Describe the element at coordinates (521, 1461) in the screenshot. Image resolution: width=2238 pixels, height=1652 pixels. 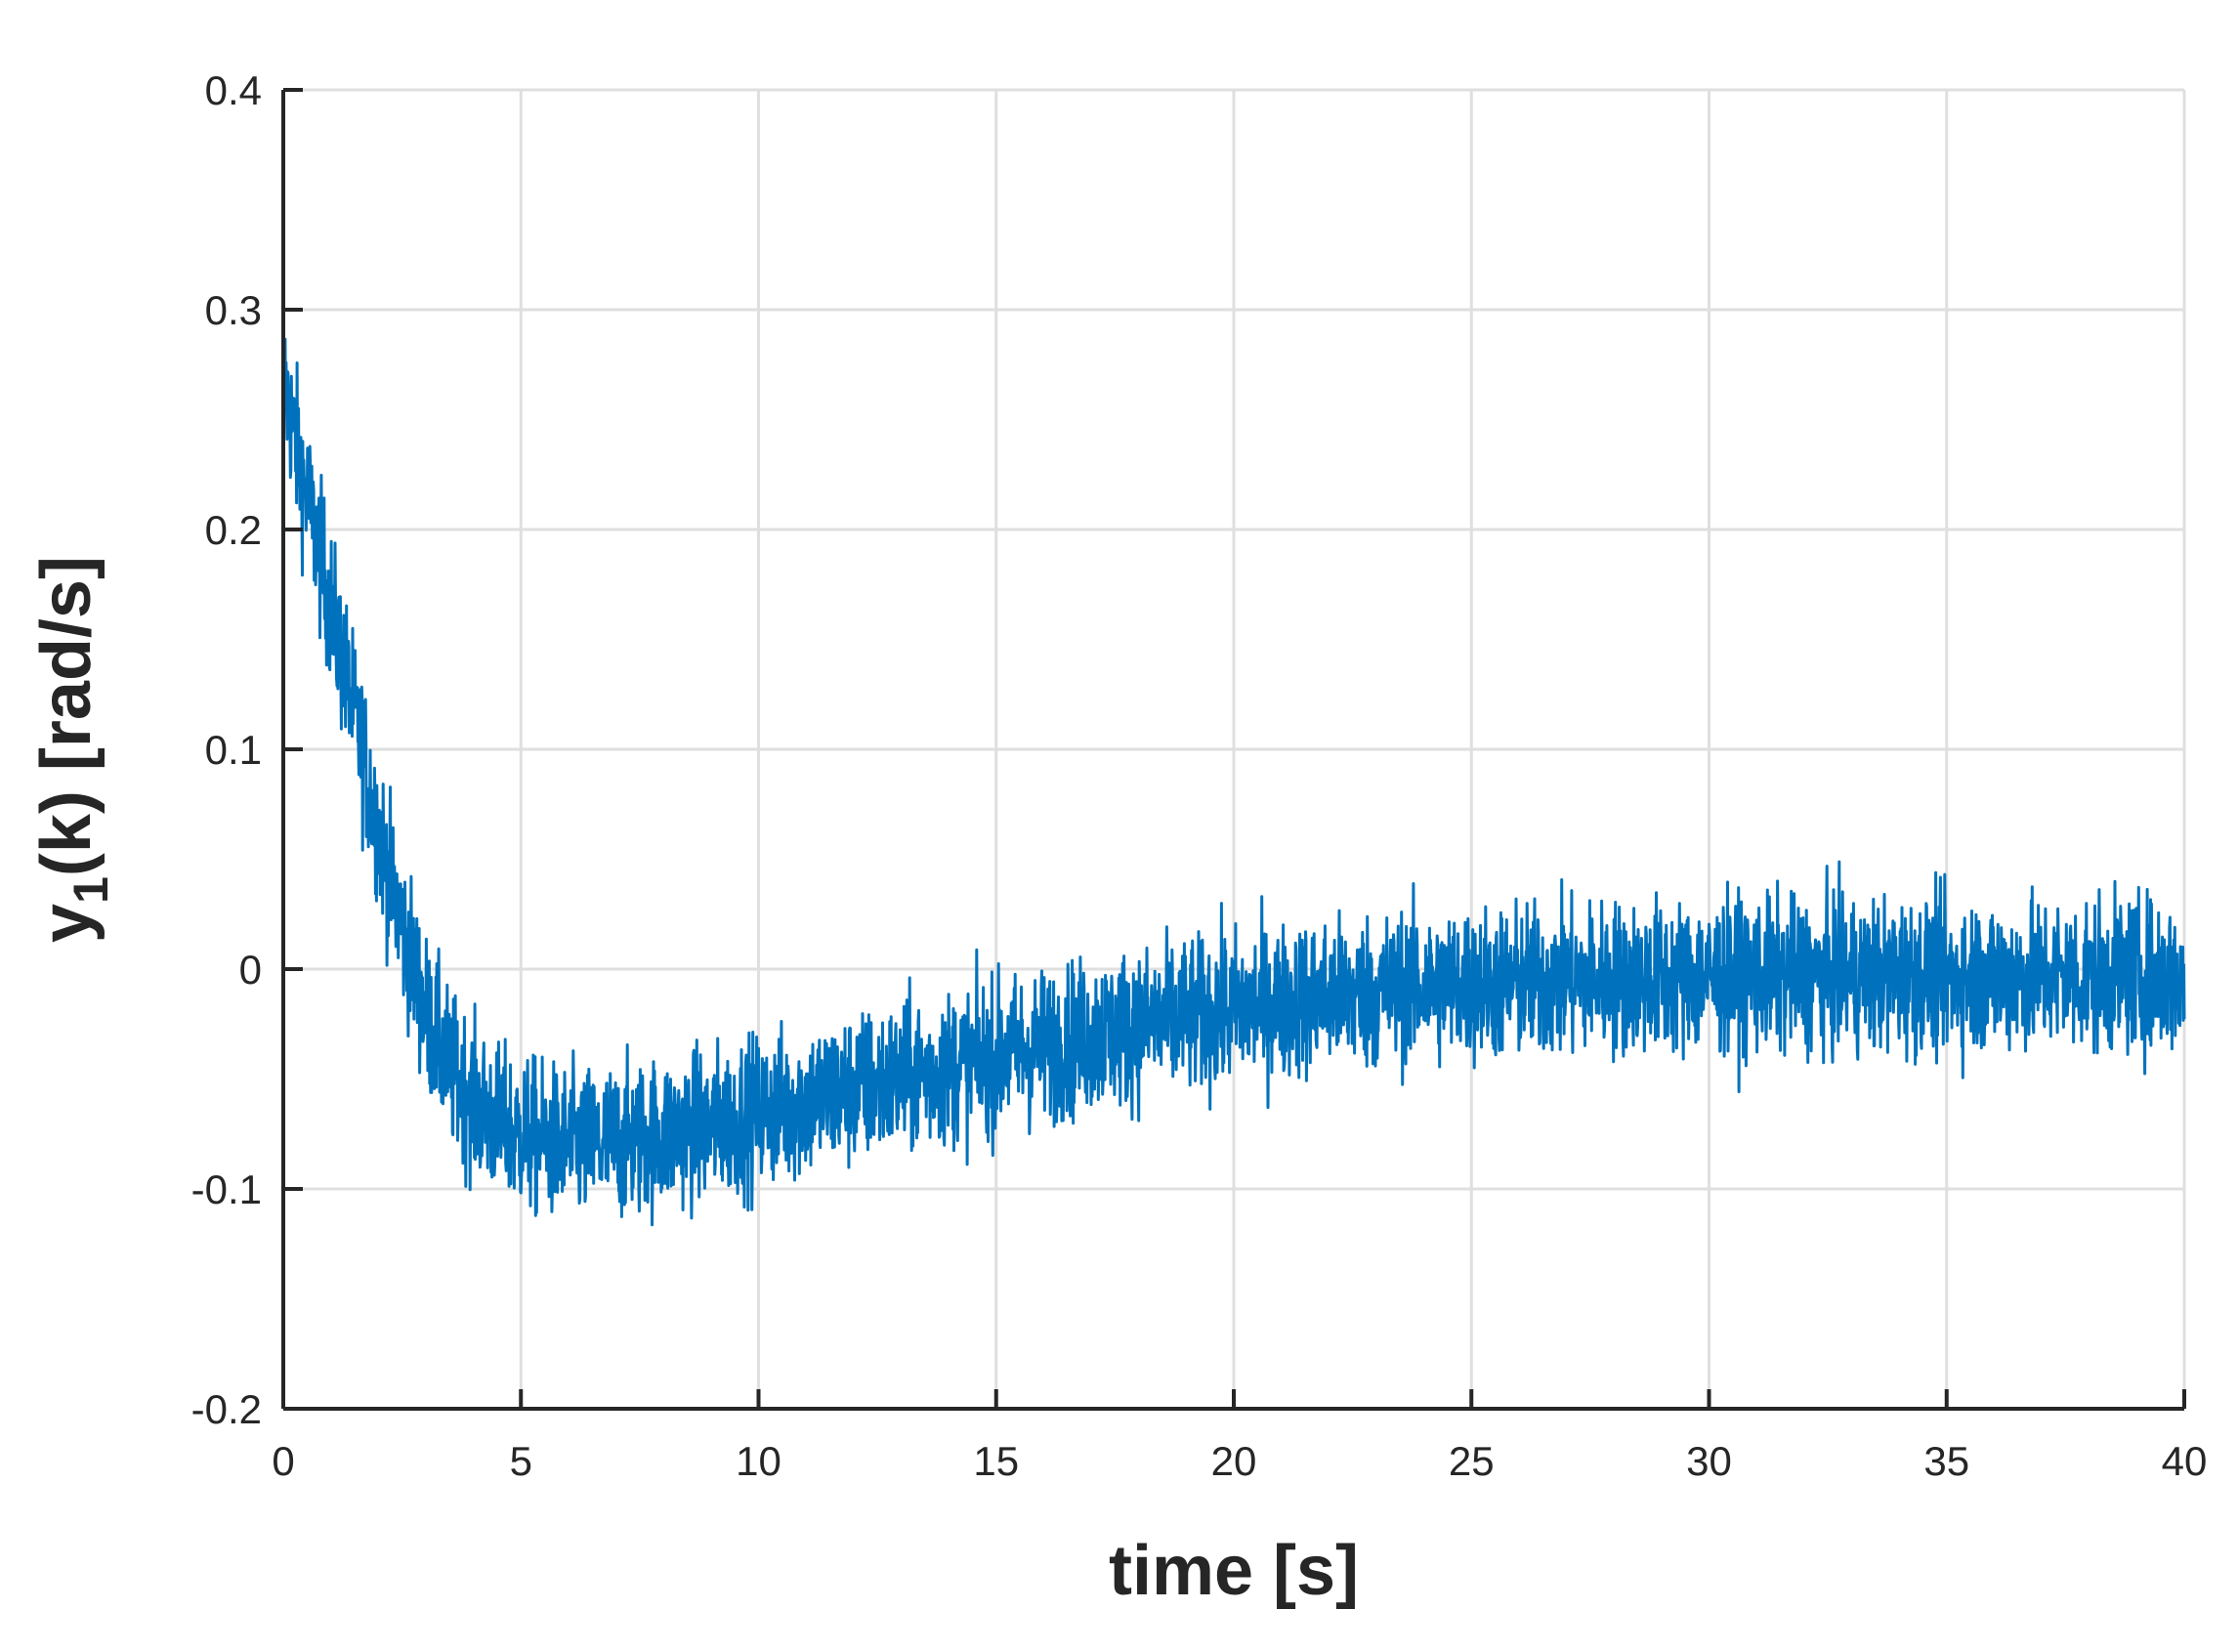
I see `x-tick-label: 5` at that location.